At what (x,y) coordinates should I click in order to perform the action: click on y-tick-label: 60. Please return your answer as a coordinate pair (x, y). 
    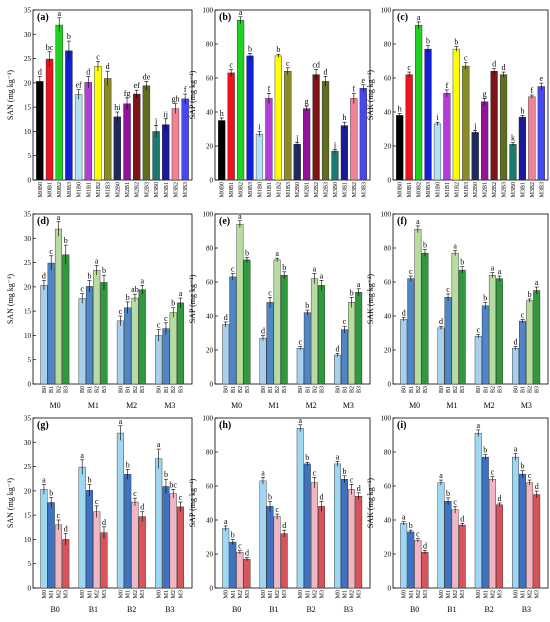
    Looking at the image, I should click on (388, 79).